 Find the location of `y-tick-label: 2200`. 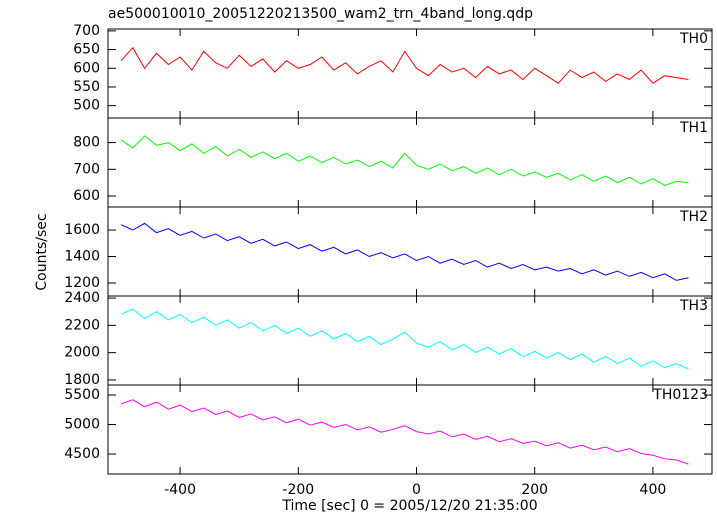

y-tick-label: 2200 is located at coordinates (82, 325).